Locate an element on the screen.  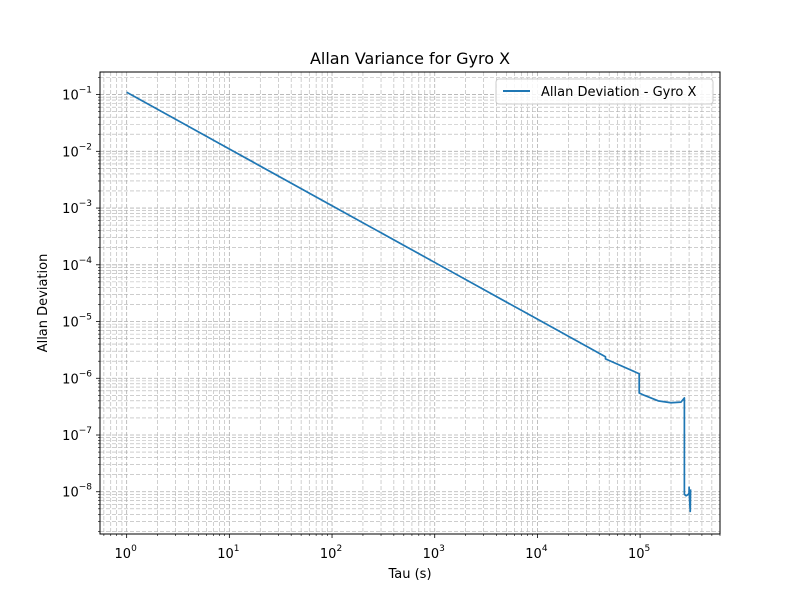
x-tick-label: 10² is located at coordinates (331, 553).